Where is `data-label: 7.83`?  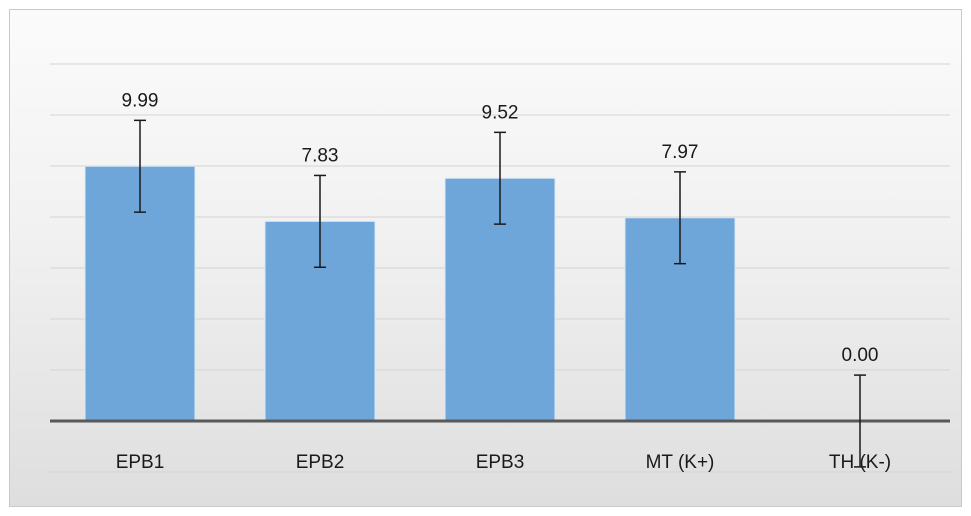
data-label: 7.83 is located at coordinates (320, 155).